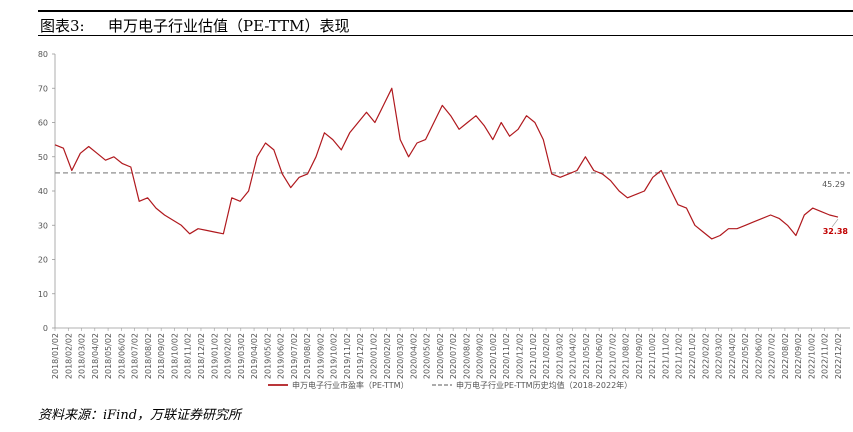 The image size is (853, 432). I want to click on x-tick-label: 2020/10/02, so click(493, 356).